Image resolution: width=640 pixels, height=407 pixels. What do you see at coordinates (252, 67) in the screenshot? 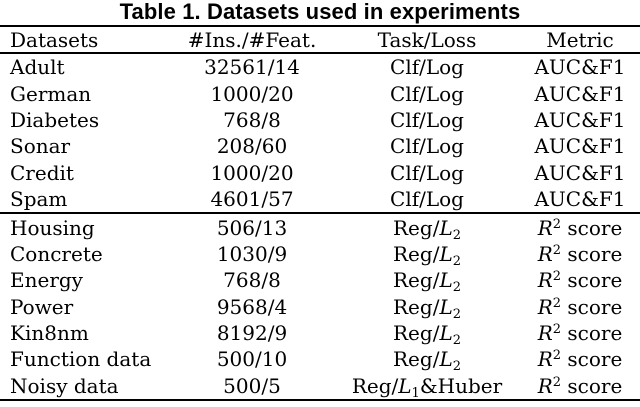
I see `ins-feat-cell: 32561/14` at bounding box center [252, 67].